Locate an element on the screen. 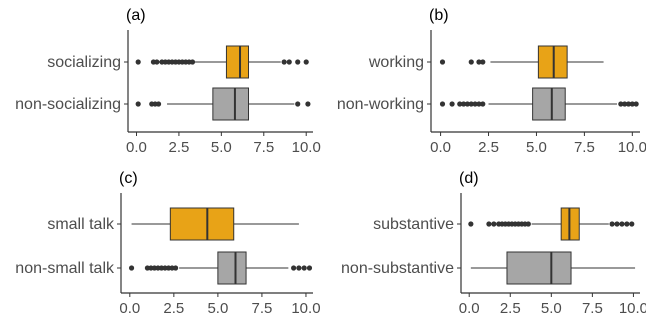 The height and width of the screenshot is (320, 646). category-label: small talk is located at coordinates (81, 224).